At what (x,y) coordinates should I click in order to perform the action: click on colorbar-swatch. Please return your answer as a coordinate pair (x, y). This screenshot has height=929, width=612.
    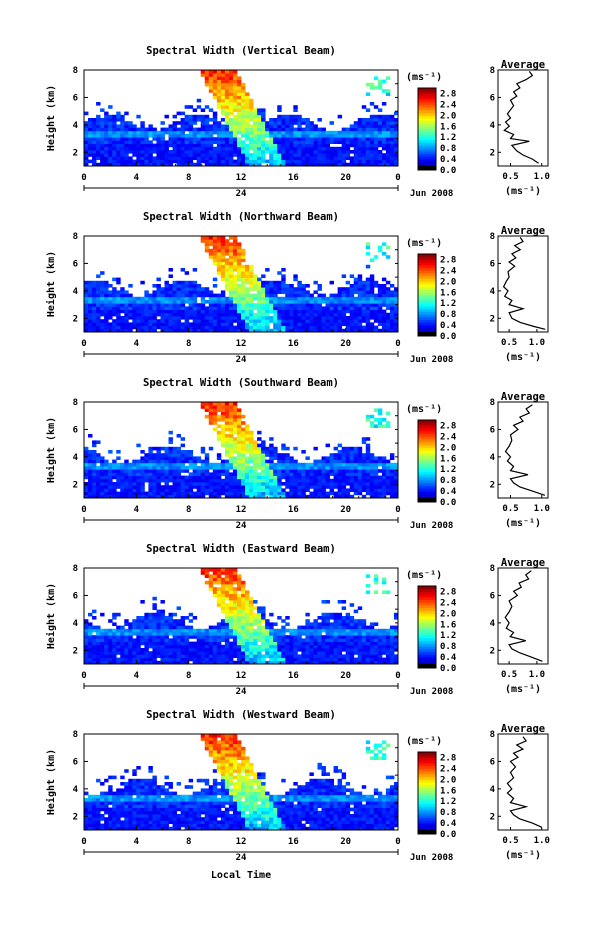
    Looking at the image, I should click on (427, 147).